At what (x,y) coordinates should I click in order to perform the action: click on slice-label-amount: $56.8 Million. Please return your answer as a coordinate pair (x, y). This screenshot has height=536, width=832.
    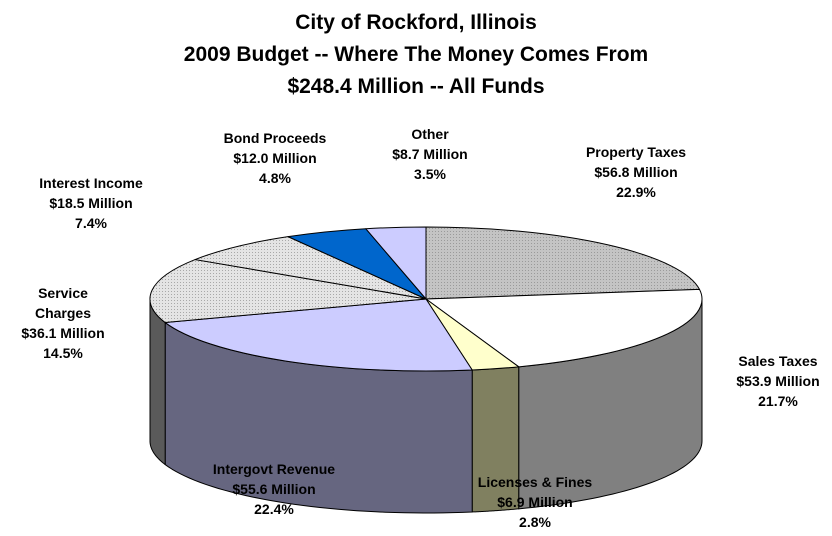
    Looking at the image, I should click on (635, 172).